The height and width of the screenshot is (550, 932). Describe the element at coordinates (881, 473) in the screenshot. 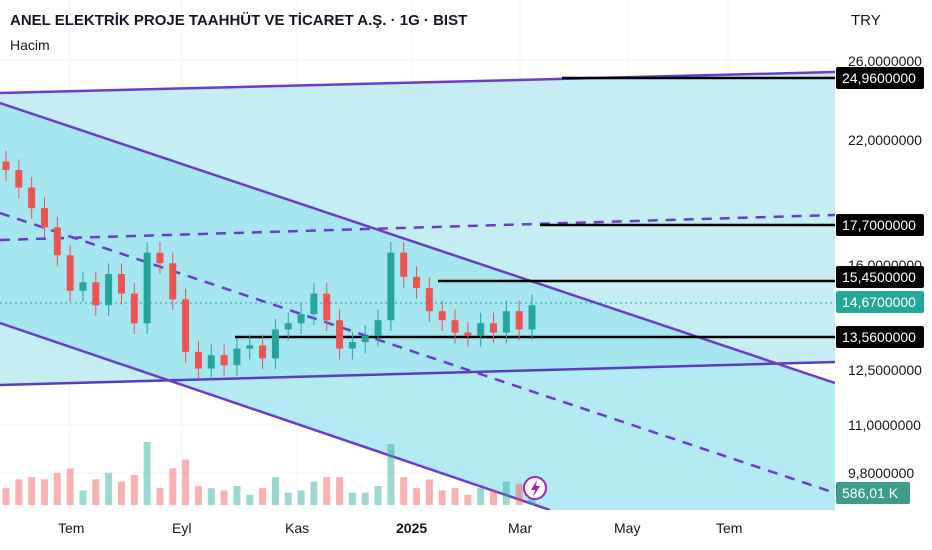

I see `y-tick-label: 9,8000000` at that location.